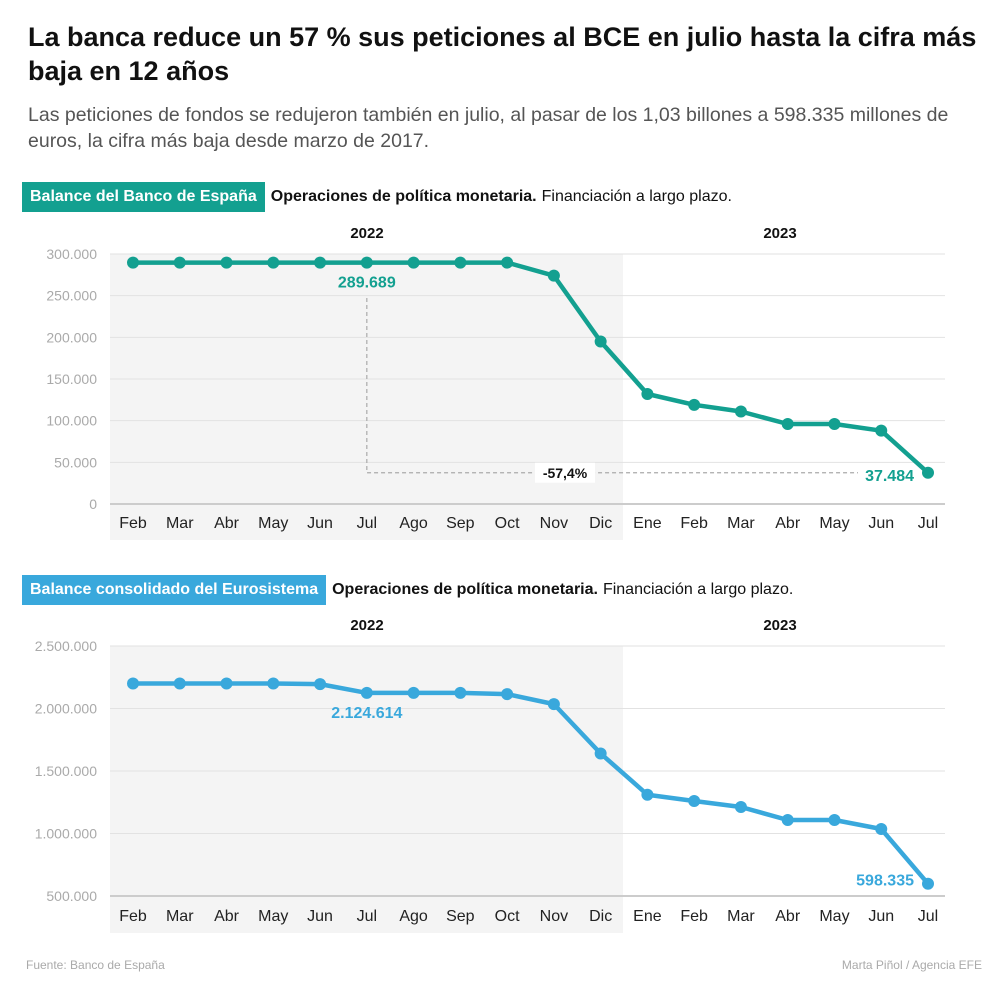 This screenshot has width=1000, height=984. I want to click on value-label-jul-2022: 289.689, so click(367, 283).